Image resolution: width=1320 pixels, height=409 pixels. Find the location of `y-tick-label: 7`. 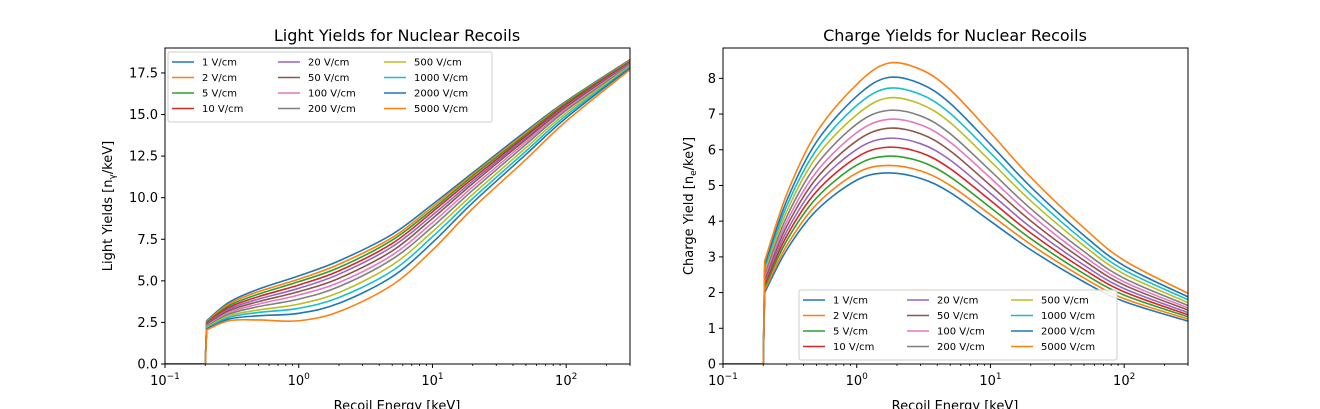

y-tick-label: 7 is located at coordinates (712, 115).